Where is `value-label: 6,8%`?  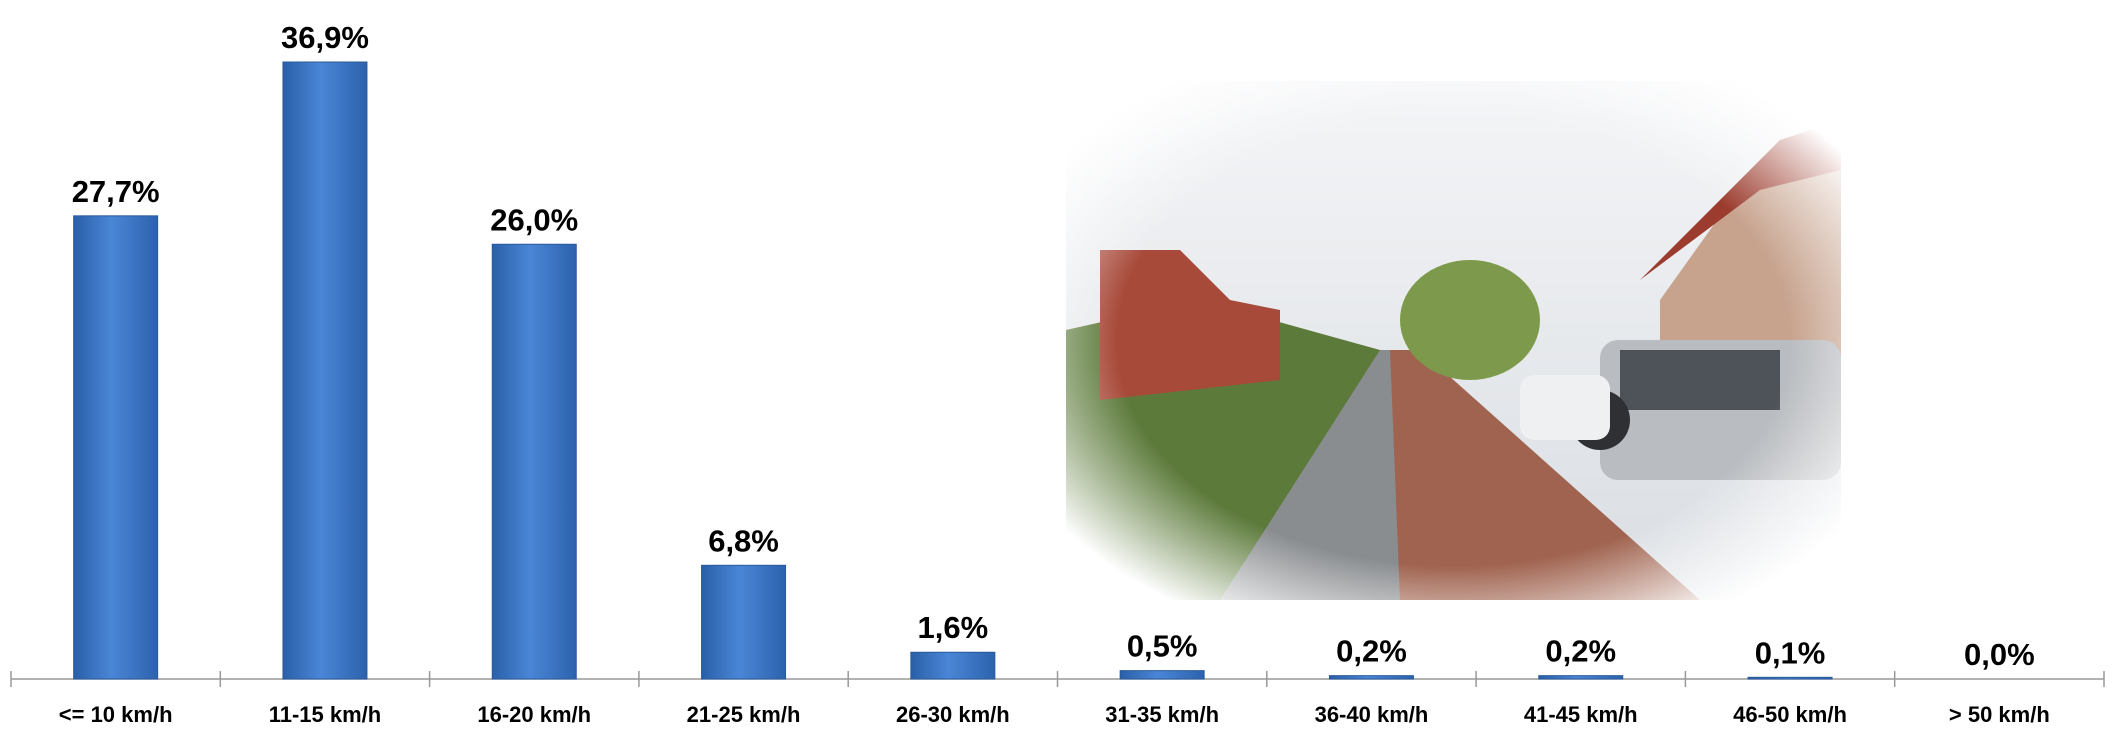 value-label: 6,8% is located at coordinates (743, 540).